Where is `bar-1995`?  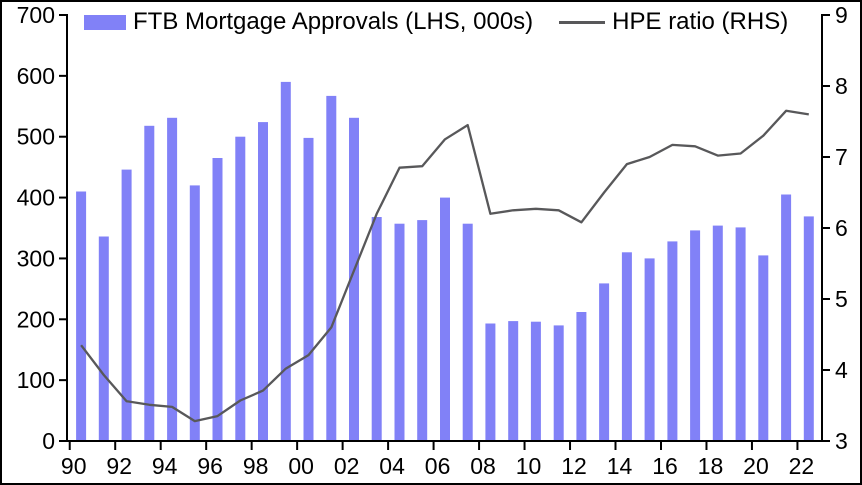 bar-1995 is located at coordinates (194, 313).